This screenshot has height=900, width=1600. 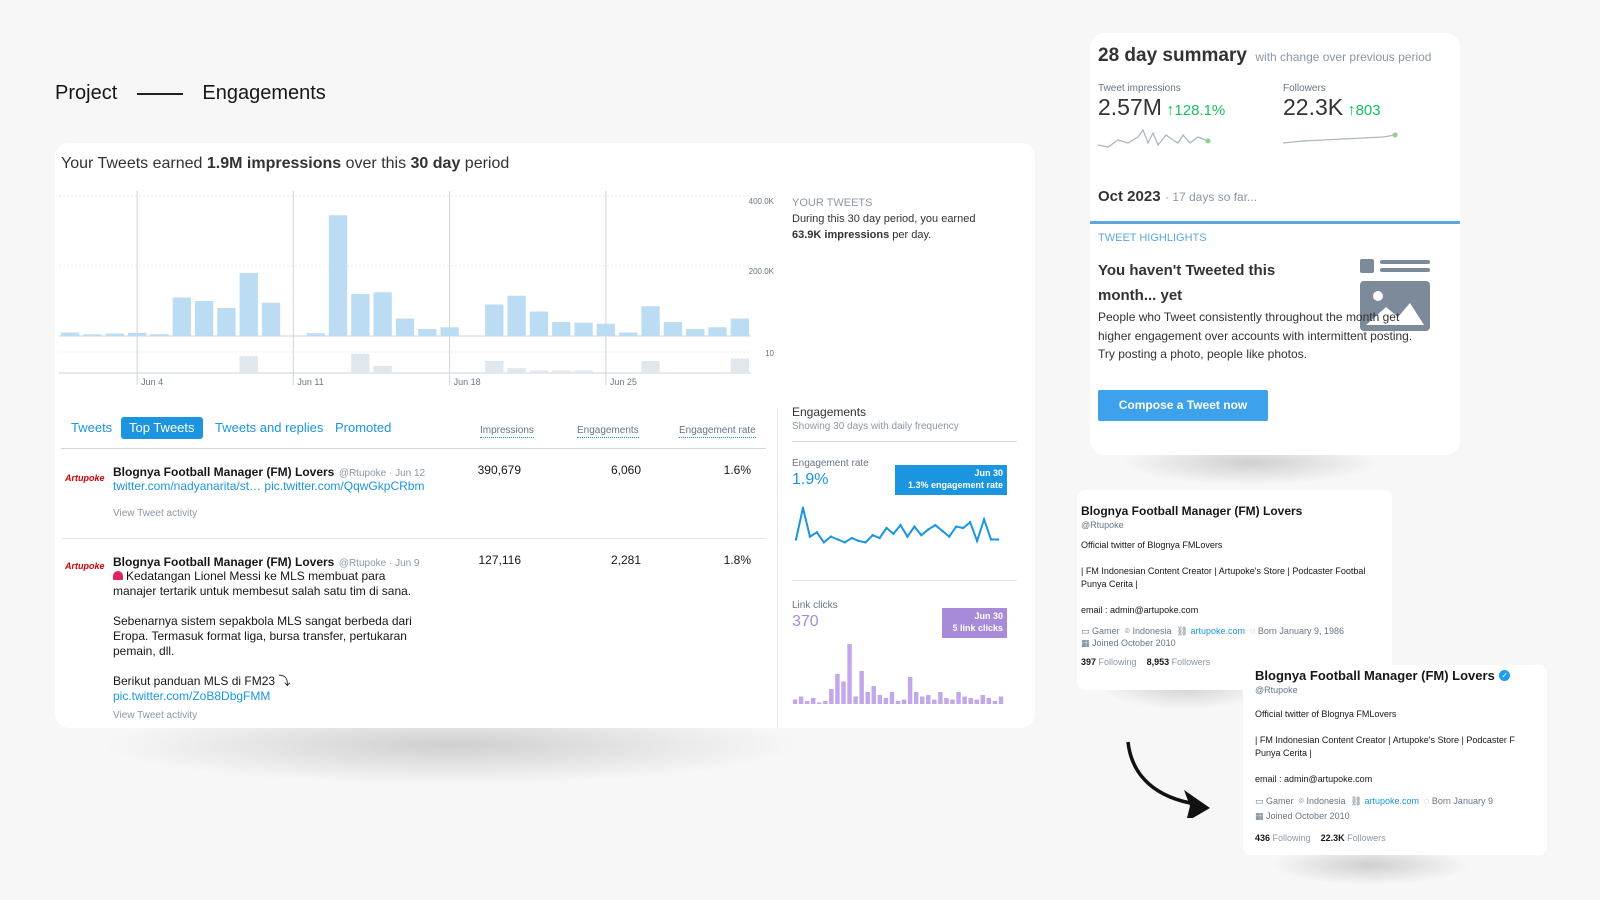 I want to click on briefcase-icon: ▭, so click(x=1085, y=631).